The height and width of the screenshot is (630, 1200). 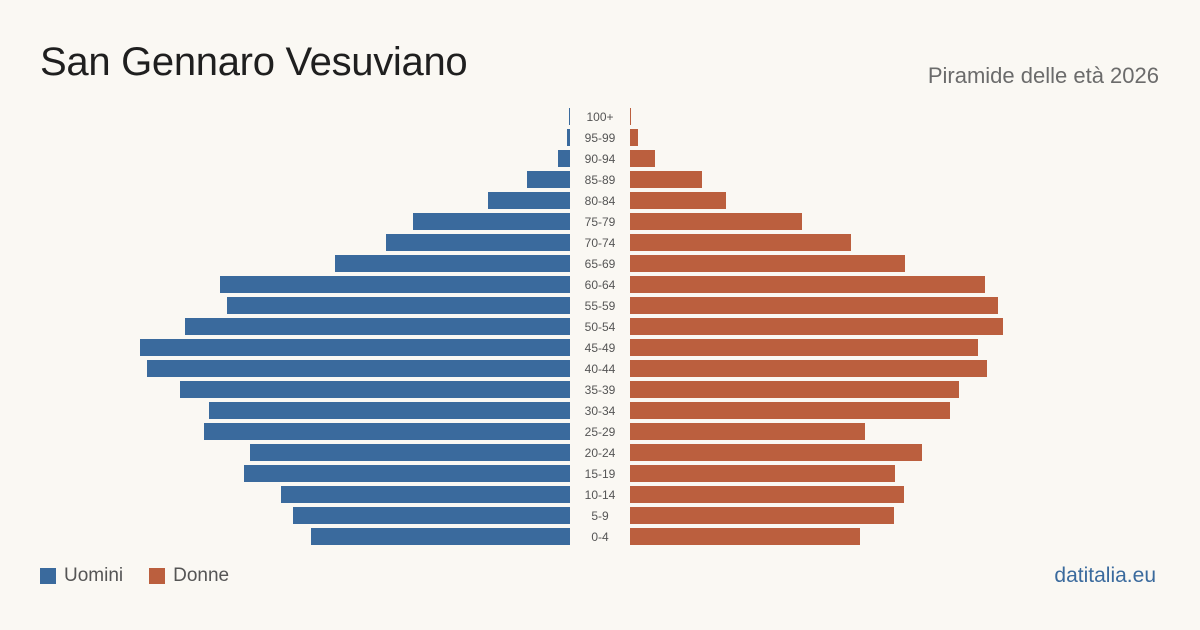 I want to click on age-label-15-19: 15-19, so click(x=600, y=474).